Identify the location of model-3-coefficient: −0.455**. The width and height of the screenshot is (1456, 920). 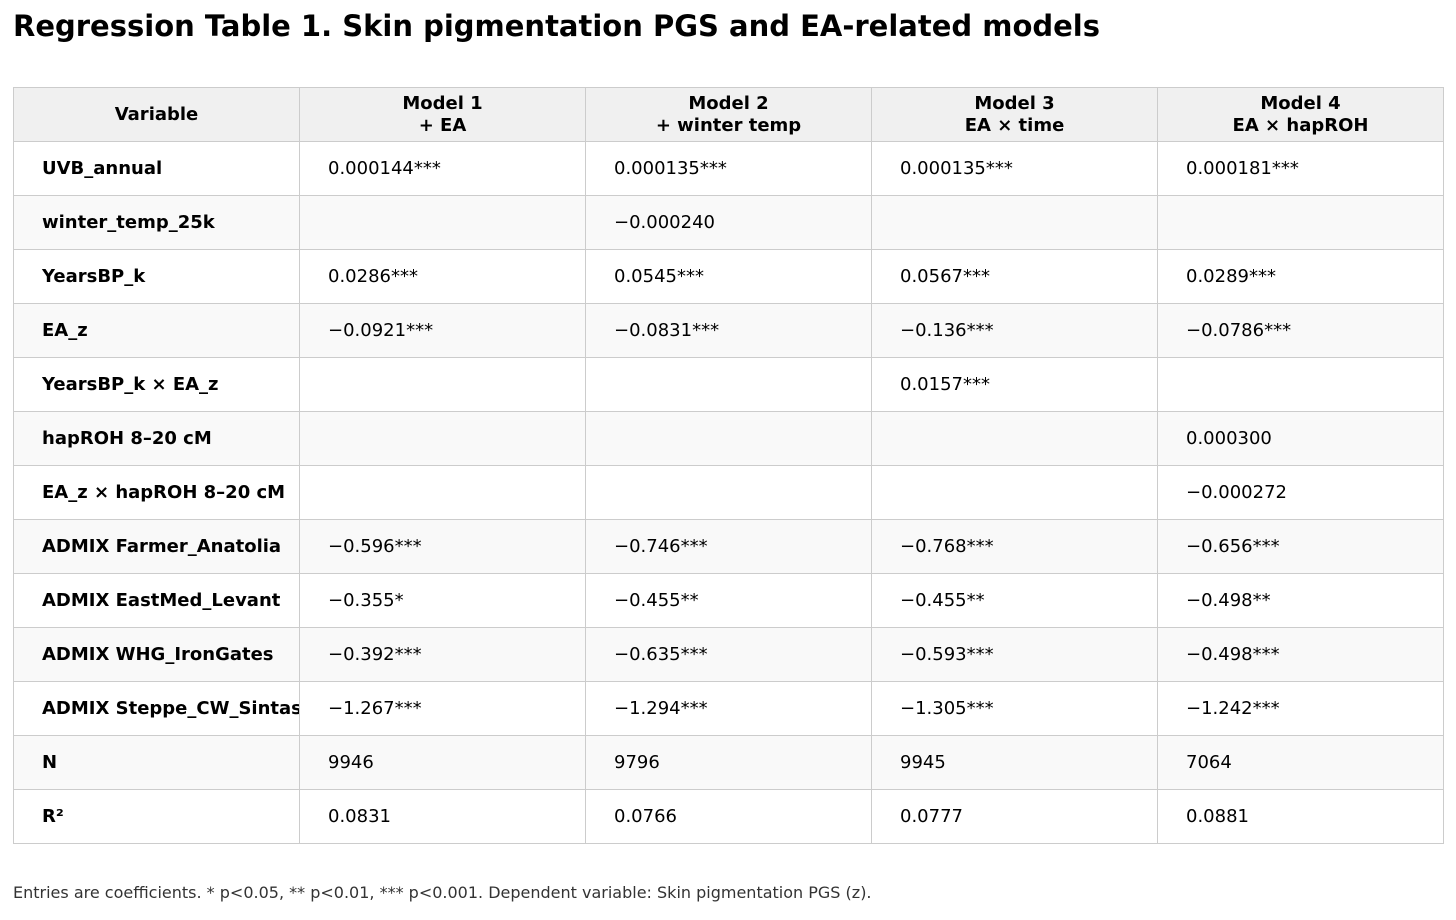
(1014, 600).